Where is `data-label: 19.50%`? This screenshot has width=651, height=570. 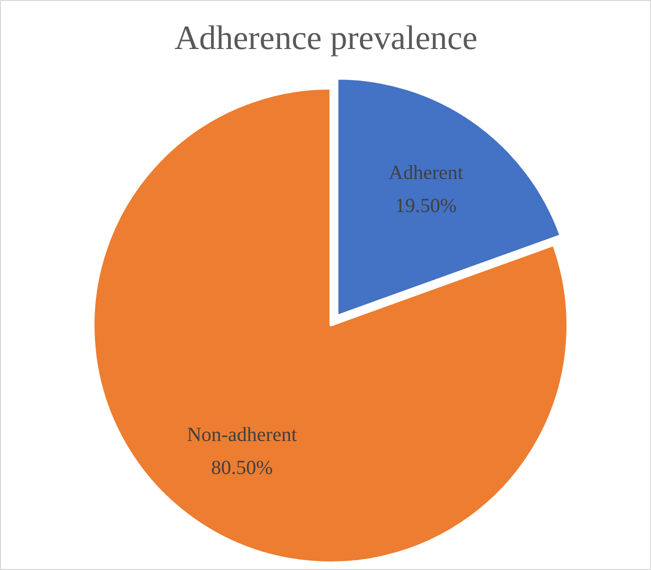 data-label: 19.50% is located at coordinates (426, 206).